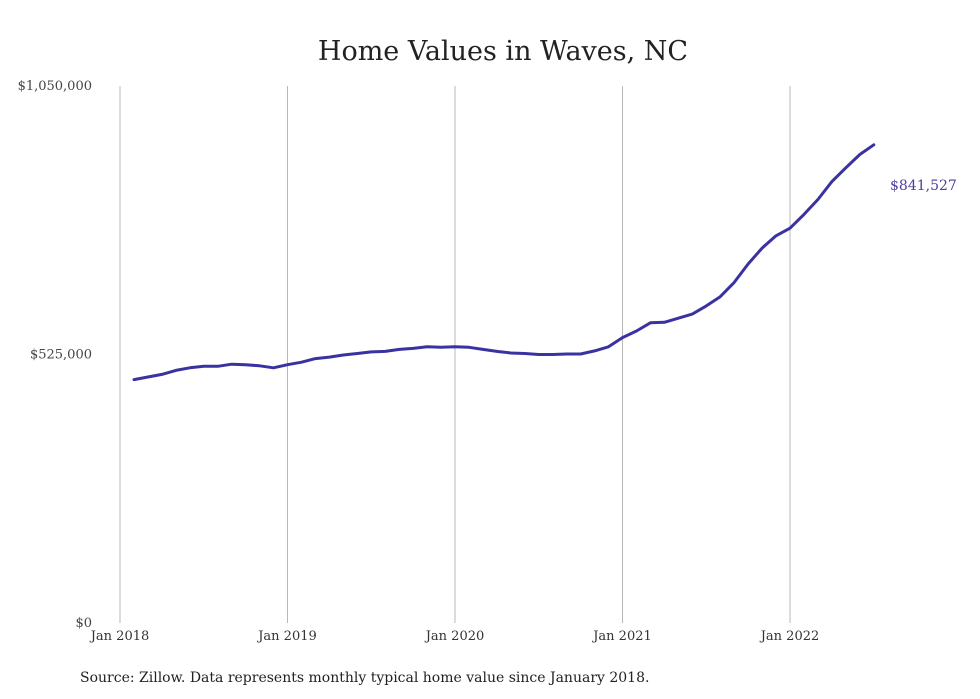 This screenshot has width=980, height=699. What do you see at coordinates (286, 636) in the screenshot?
I see `x-tick-label: Jan 2019` at bounding box center [286, 636].